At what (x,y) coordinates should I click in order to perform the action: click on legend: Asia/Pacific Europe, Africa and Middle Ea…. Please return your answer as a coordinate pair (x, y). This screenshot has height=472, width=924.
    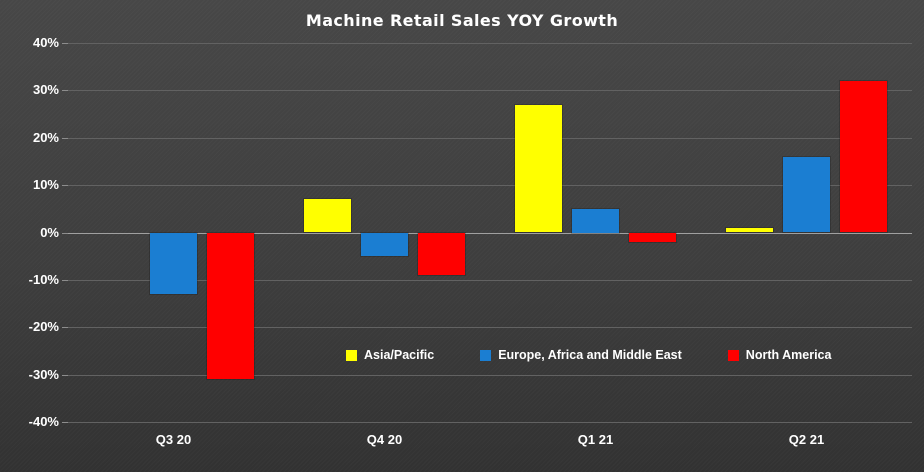
    Looking at the image, I should click on (588, 355).